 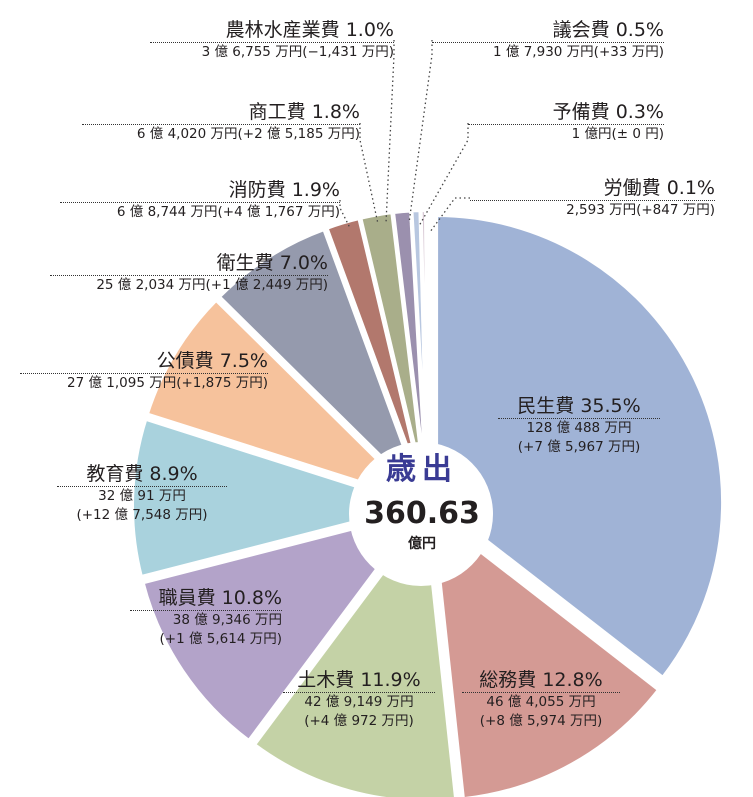 I want to click on slice-label: 労働費 0.1%, so click(x=592, y=188).